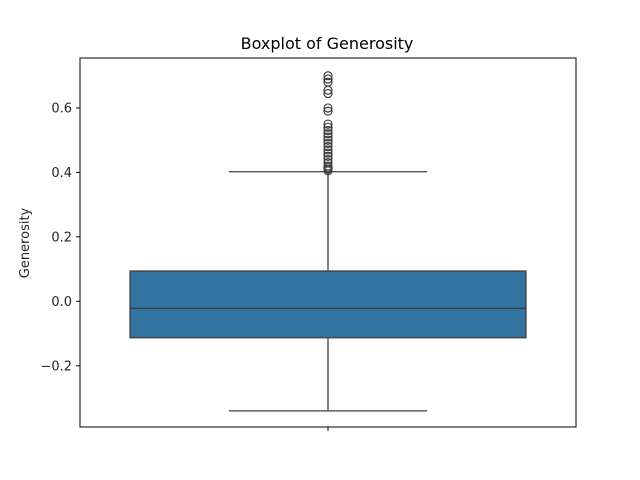 This screenshot has width=640, height=480. I want to click on y-tick-label: 0.2, so click(61, 237).